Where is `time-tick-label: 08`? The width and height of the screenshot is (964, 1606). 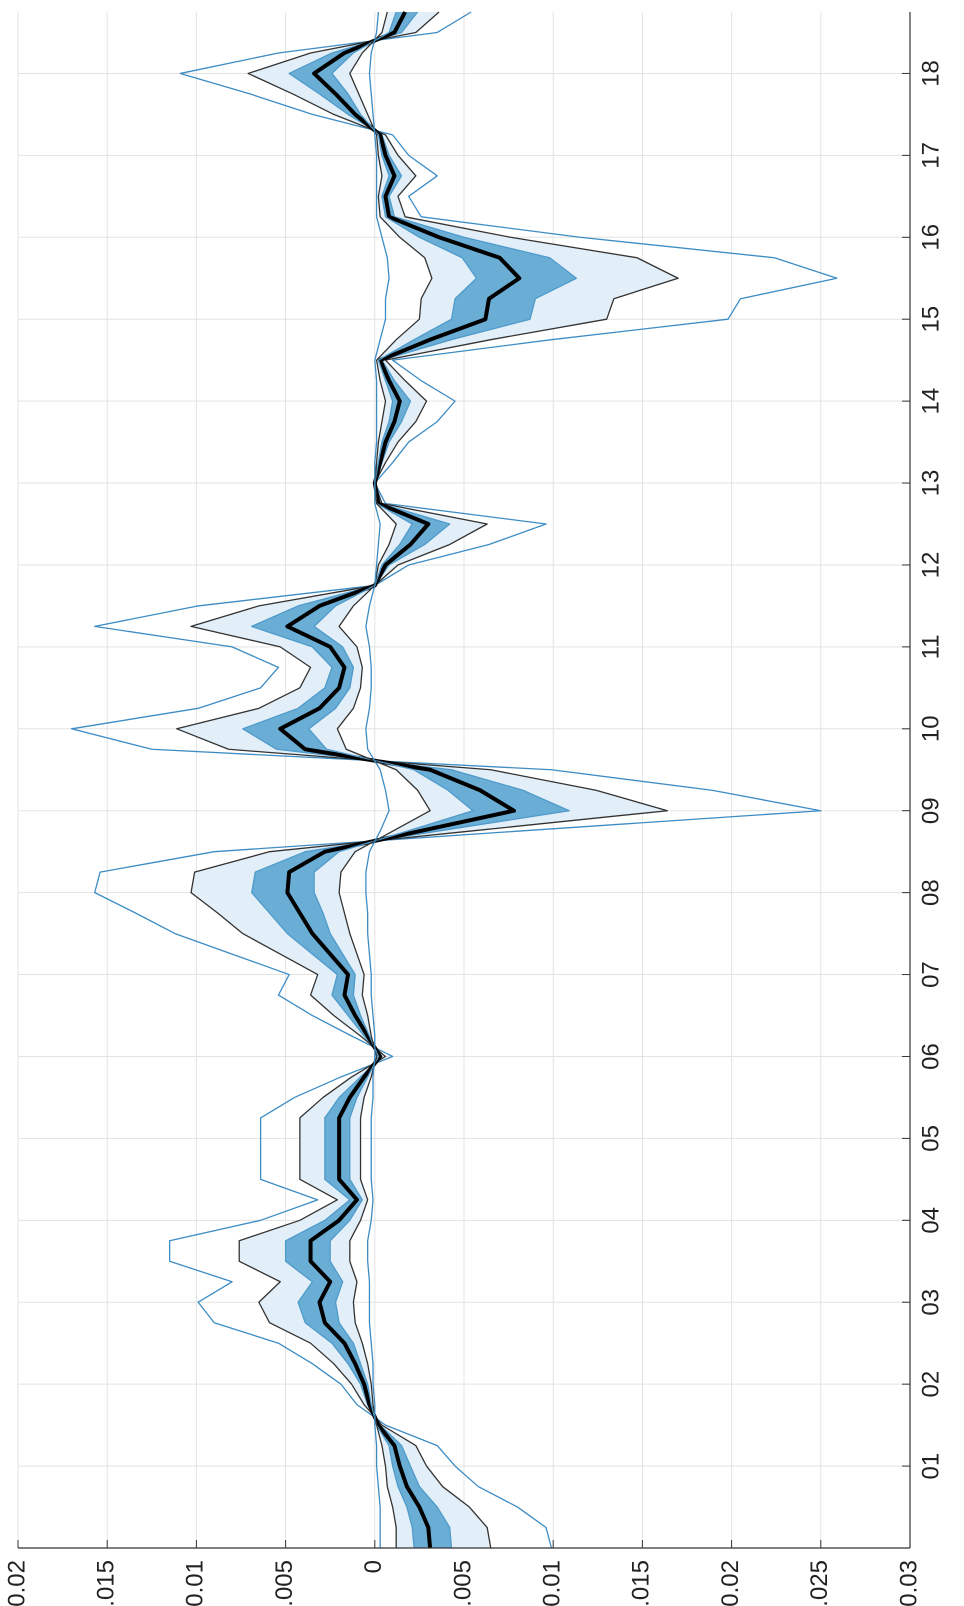 time-tick-label: 08 is located at coordinates (930, 892).